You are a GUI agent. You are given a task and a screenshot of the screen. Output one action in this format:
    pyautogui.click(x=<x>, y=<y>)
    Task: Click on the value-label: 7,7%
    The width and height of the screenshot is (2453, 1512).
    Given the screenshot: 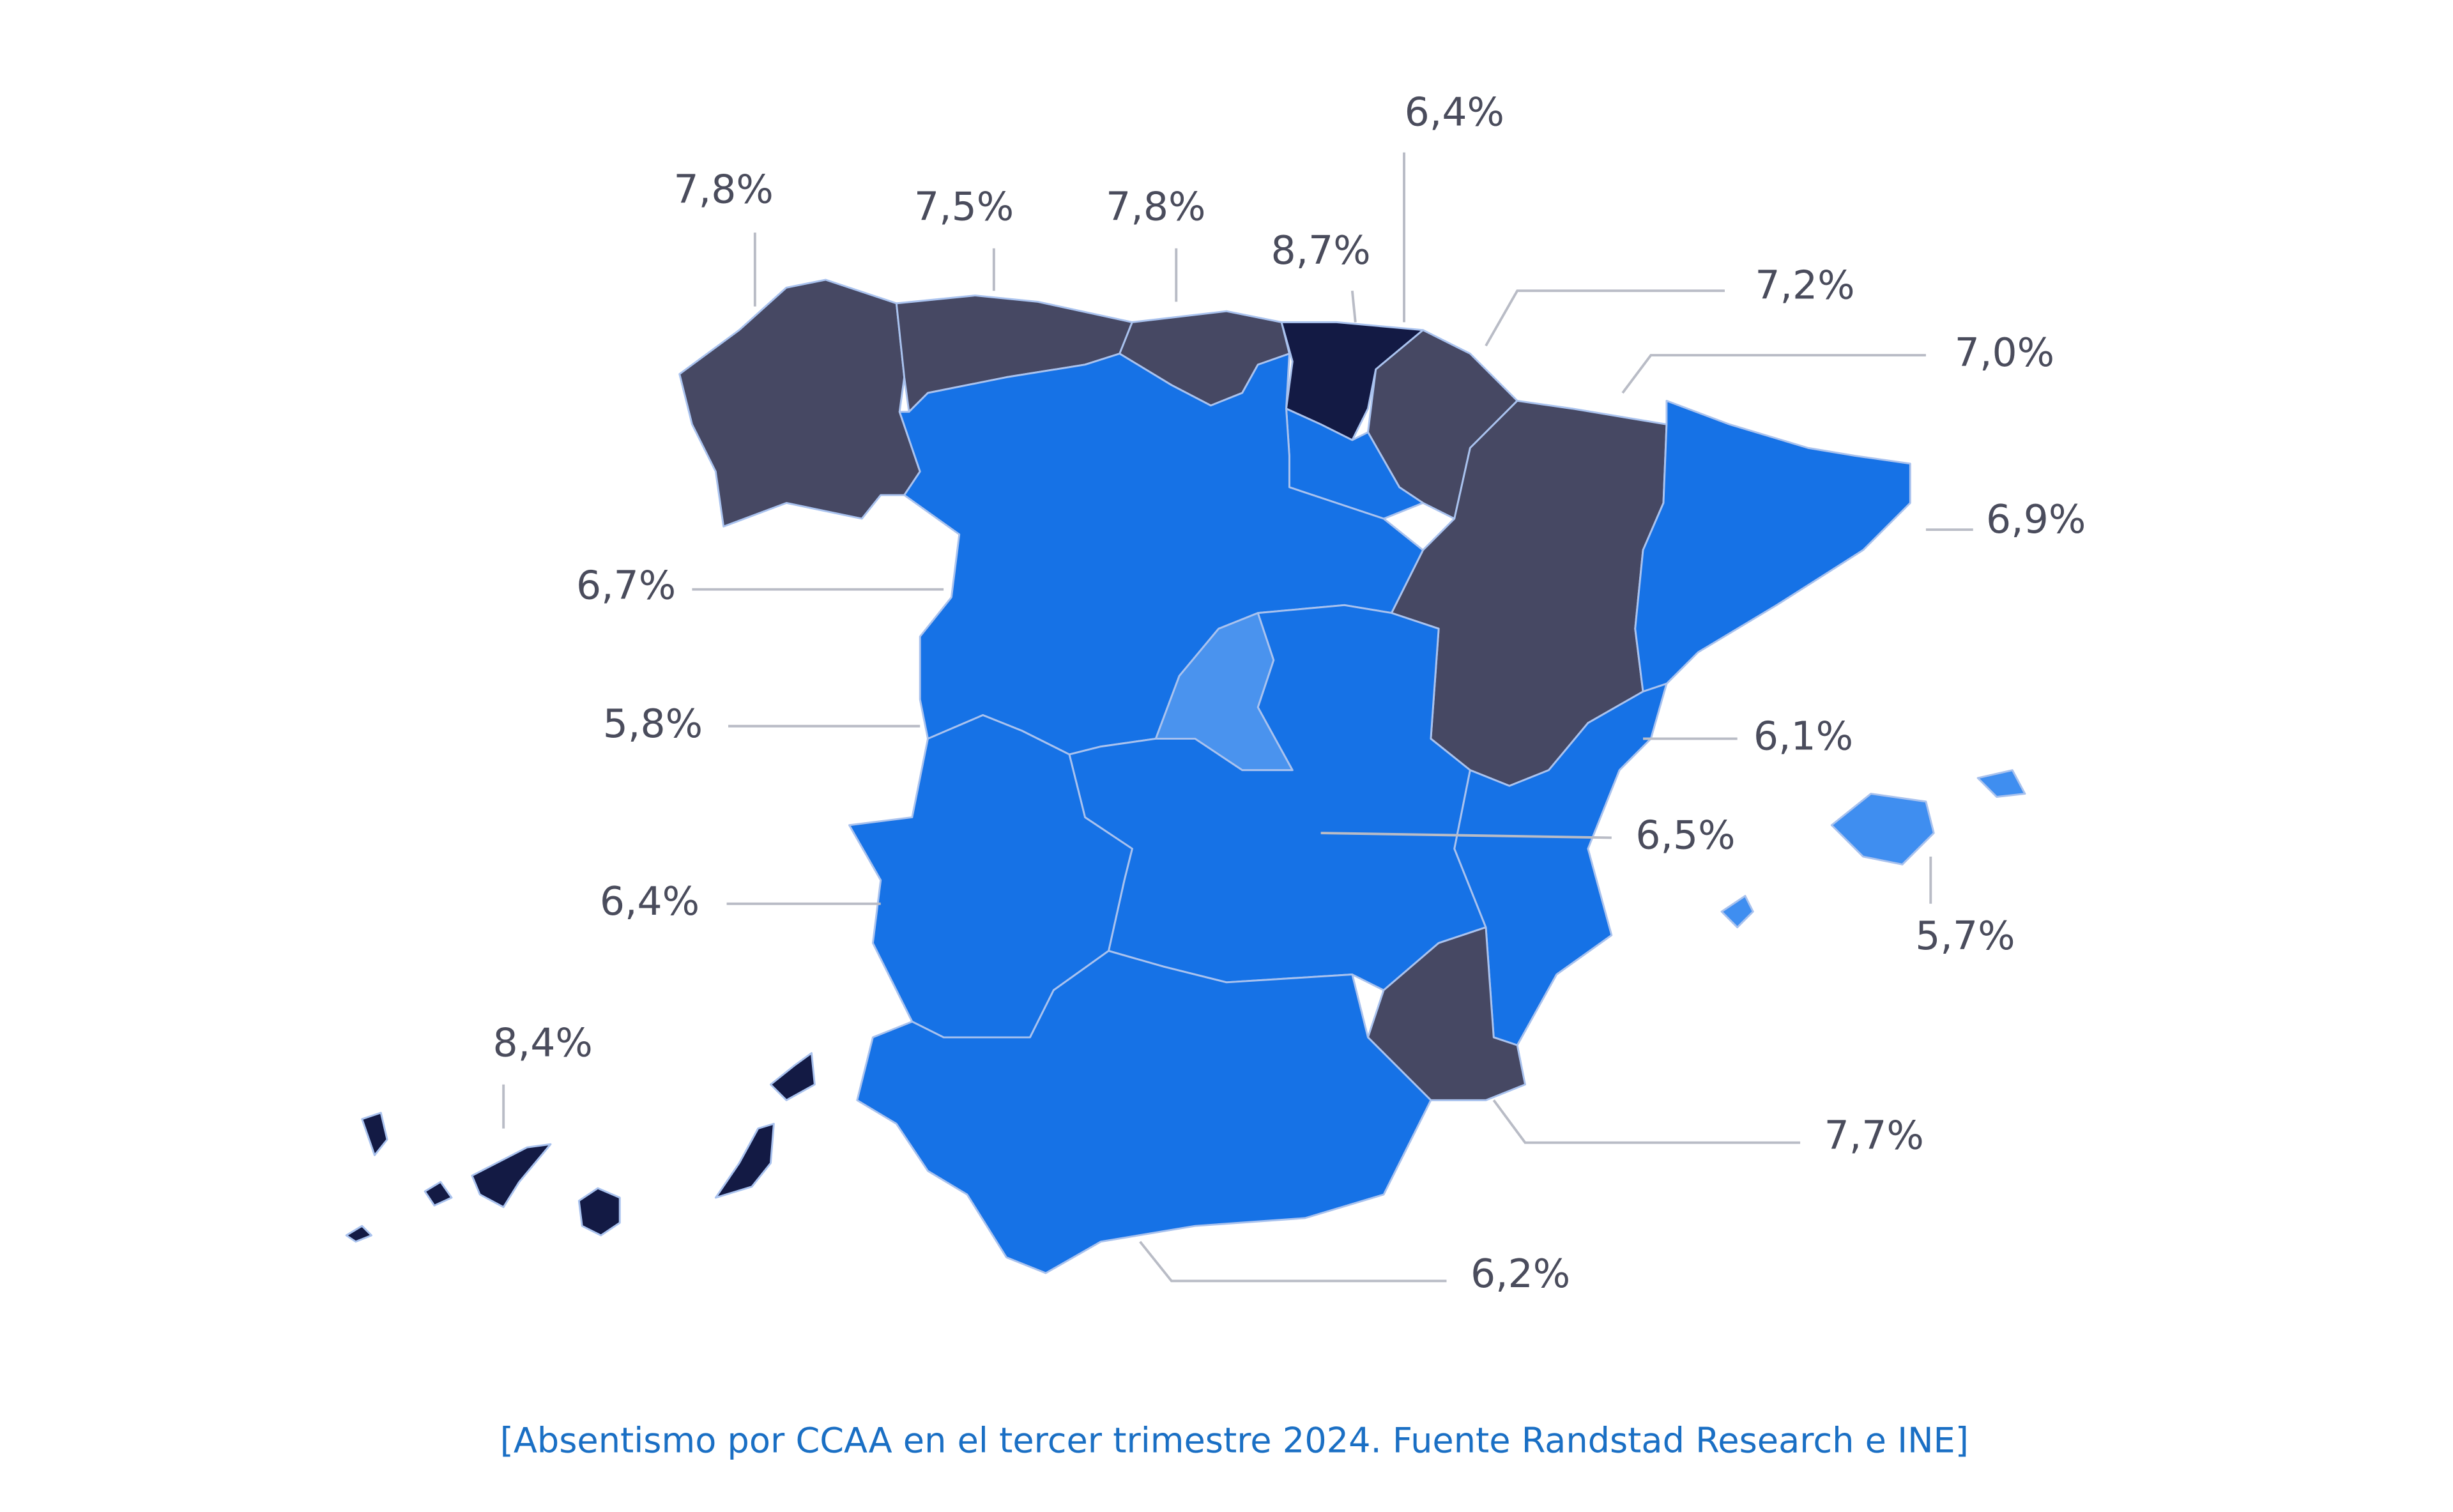 What is the action you would take?
    pyautogui.click(x=1874, y=1135)
    